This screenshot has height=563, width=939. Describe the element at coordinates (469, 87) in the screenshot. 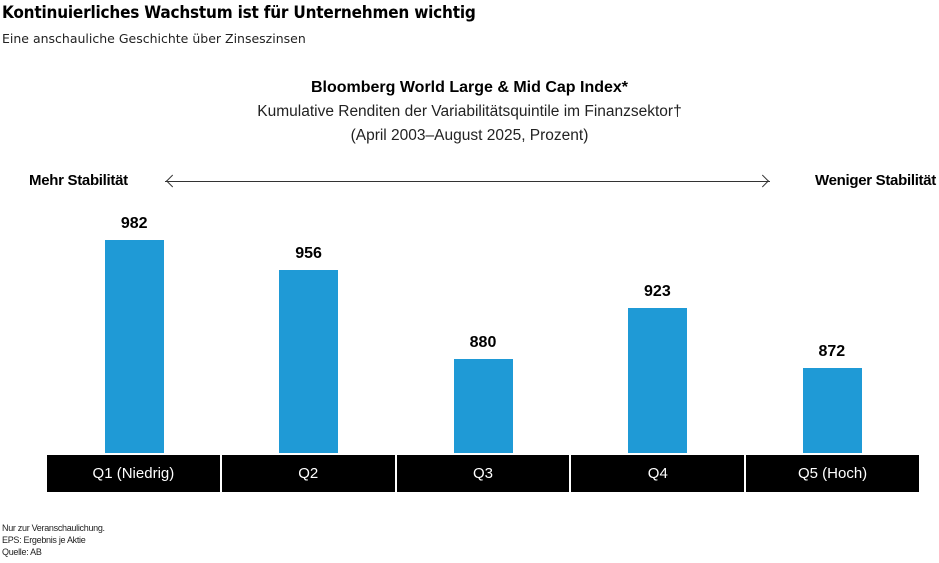

I see `chart-title: Bloomberg World Large & Mid Cap Index*` at that location.